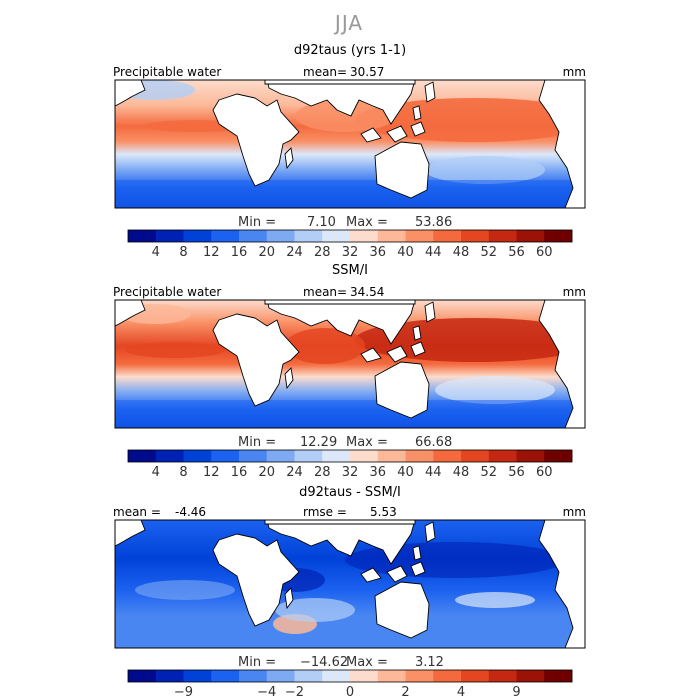 The height and width of the screenshot is (700, 700). Describe the element at coordinates (516, 692) in the screenshot. I see `colorbar-tick-label: 9` at that location.